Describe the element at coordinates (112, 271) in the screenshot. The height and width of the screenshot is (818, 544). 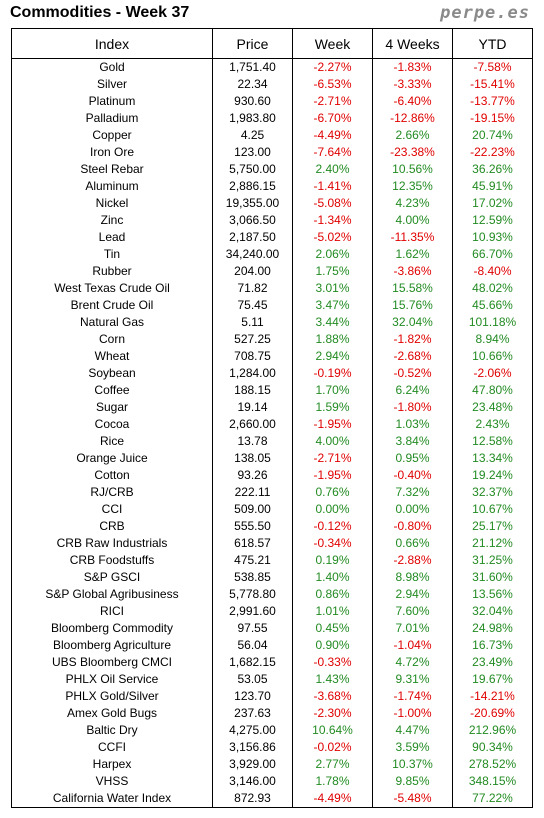
I see `cell-index-name: Rubber` at that location.